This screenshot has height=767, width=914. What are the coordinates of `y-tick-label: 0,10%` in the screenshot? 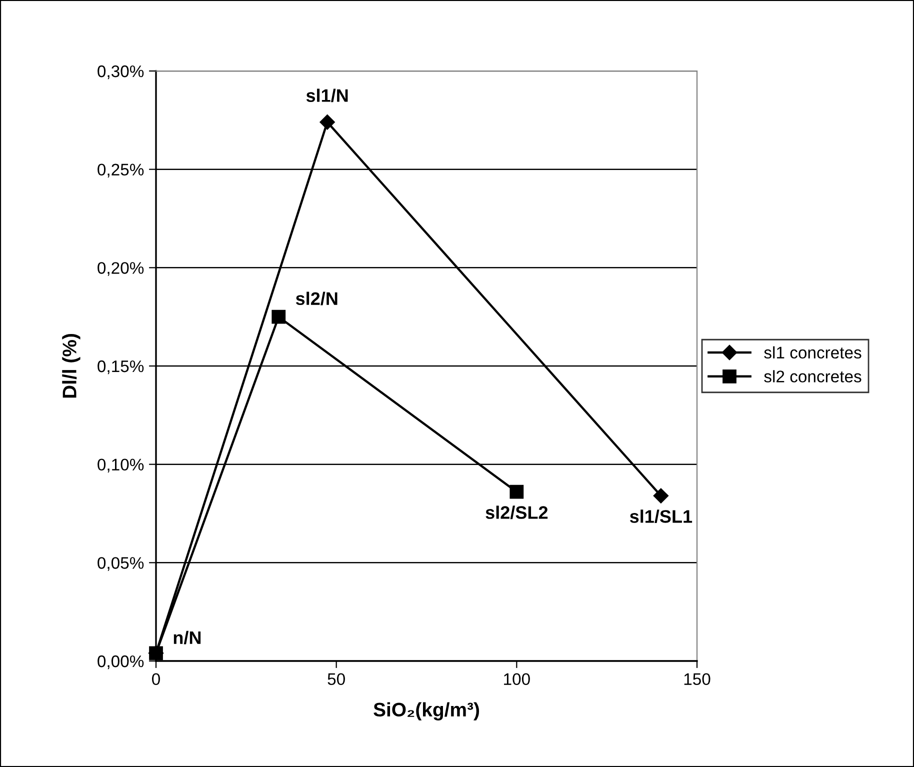 It's located at (121, 465).